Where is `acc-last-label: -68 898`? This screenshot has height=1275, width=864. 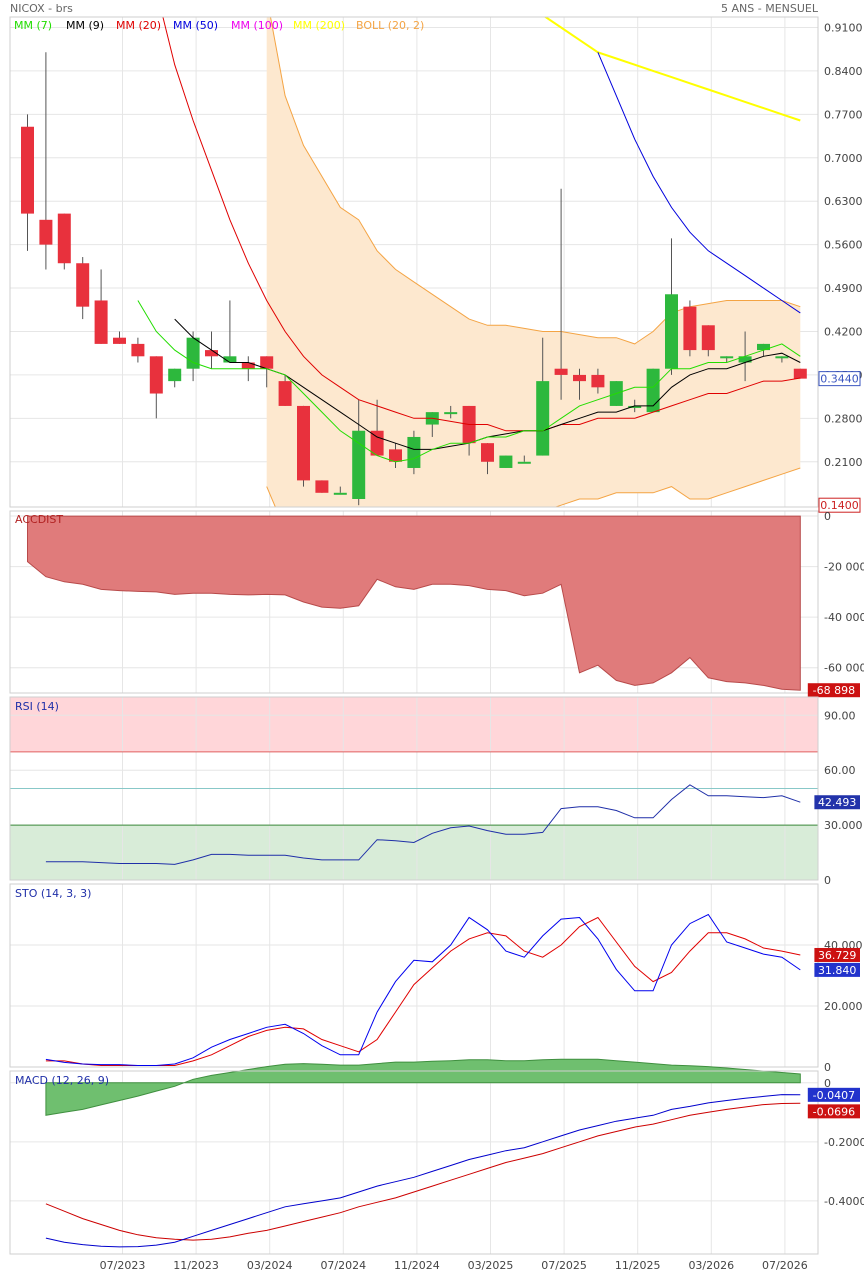 acc-last-label: -68 898 is located at coordinates (834, 690).